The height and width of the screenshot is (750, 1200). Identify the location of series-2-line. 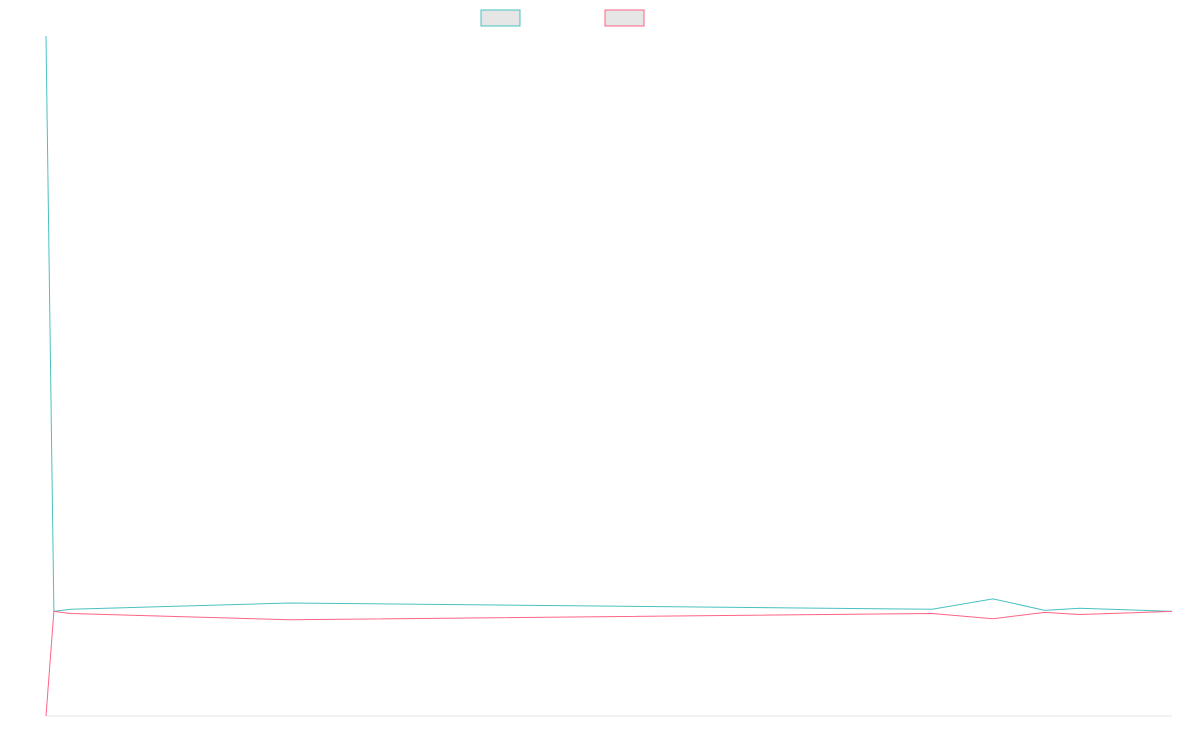
(609, 663).